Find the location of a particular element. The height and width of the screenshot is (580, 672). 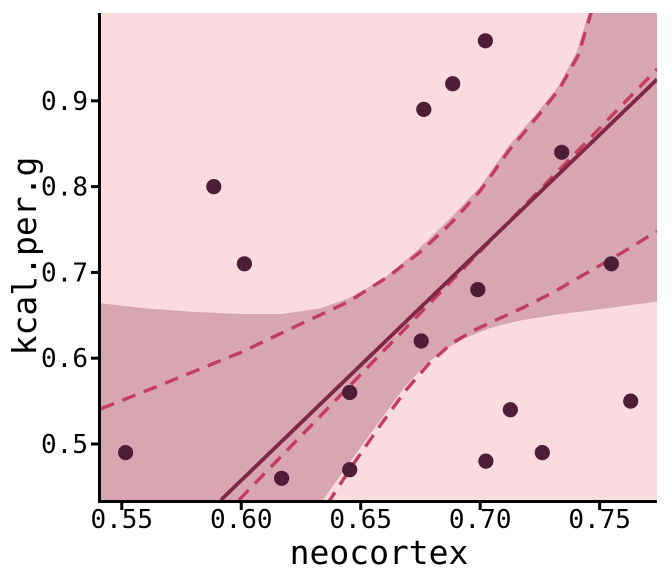

x-tick-label: 0.75 is located at coordinates (599, 520).